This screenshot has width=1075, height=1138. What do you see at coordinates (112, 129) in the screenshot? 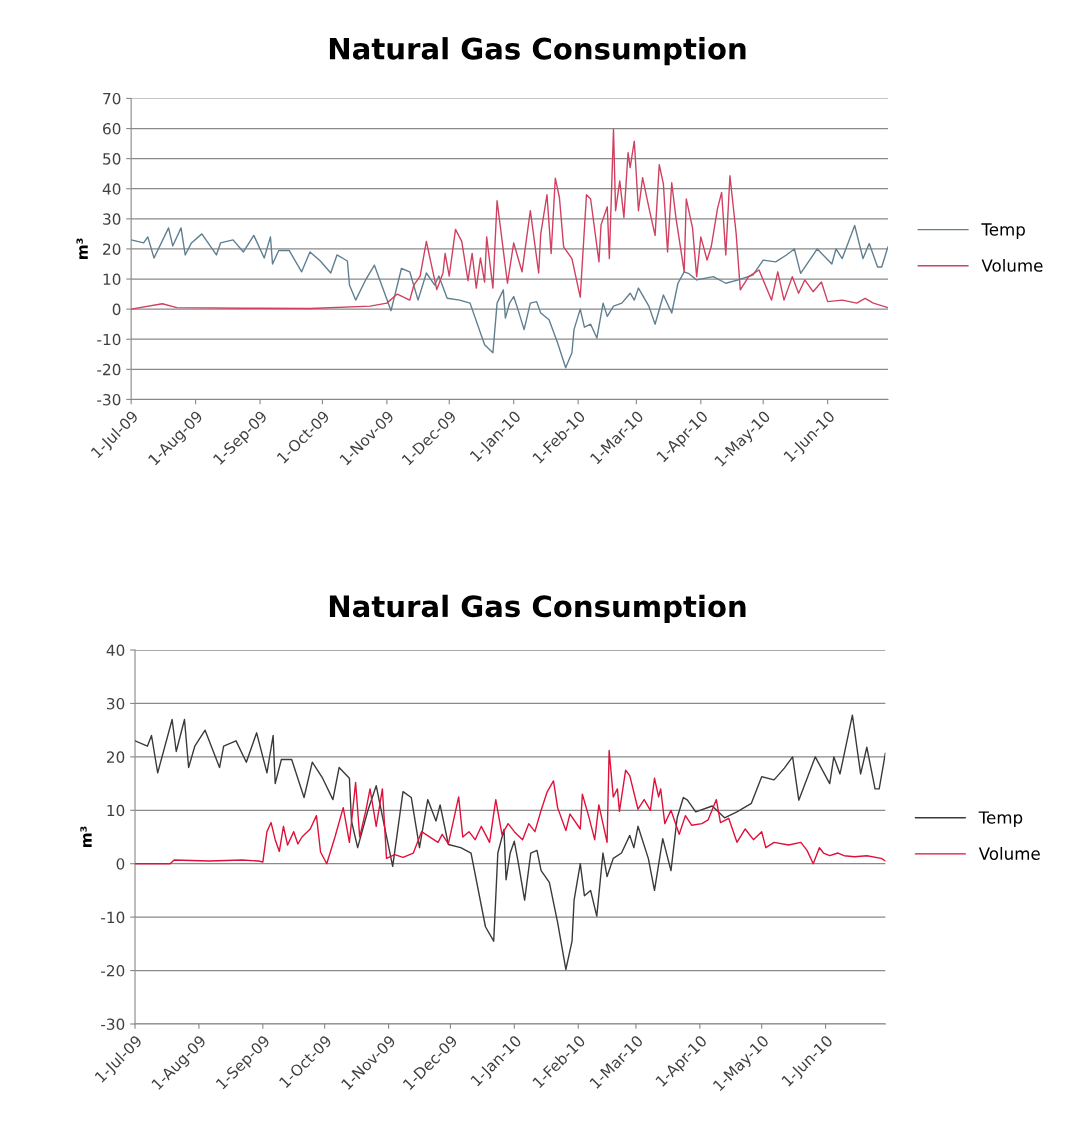
I see `y-tick-label: 60` at bounding box center [112, 129].